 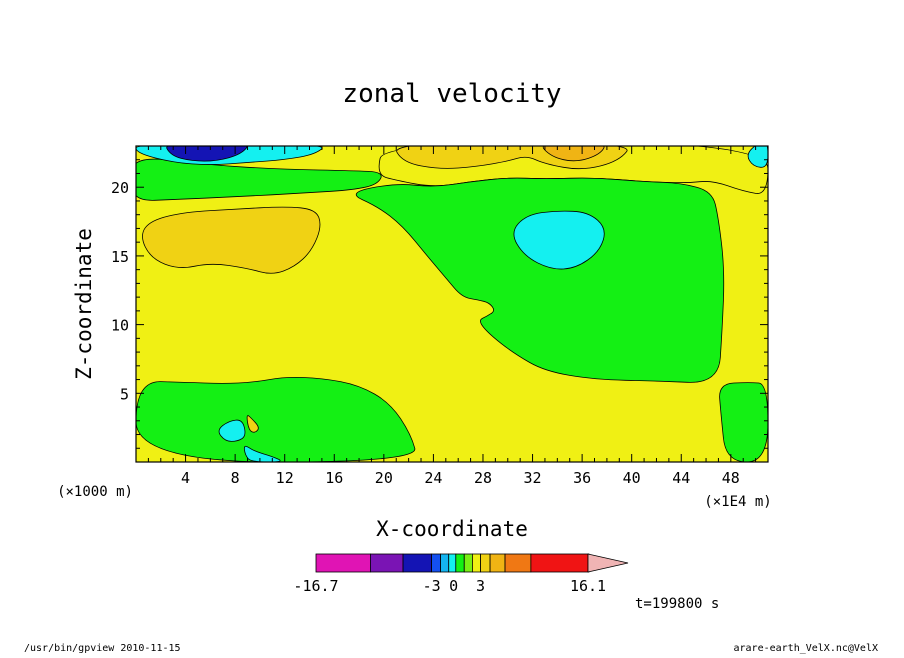 What do you see at coordinates (451, 94) in the screenshot?
I see `chart-title: zonal velocity` at bounding box center [451, 94].